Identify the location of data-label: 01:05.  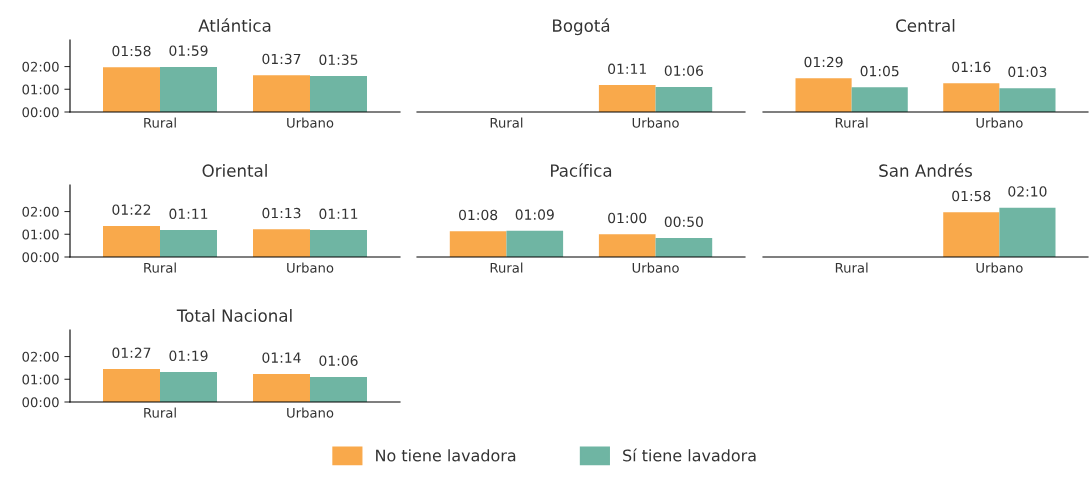
(879, 71).